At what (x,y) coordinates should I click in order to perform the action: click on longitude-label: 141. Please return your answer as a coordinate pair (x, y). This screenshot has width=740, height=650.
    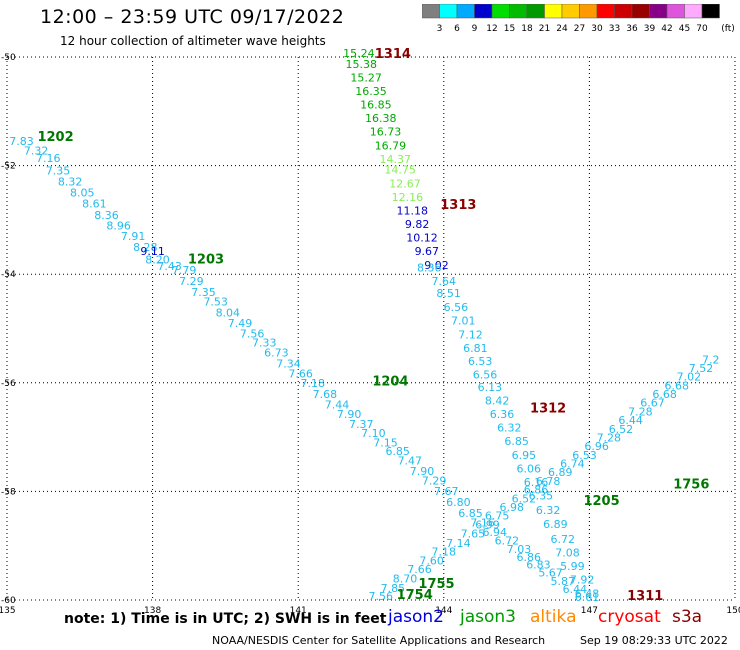
    Looking at the image, I should click on (298, 611).